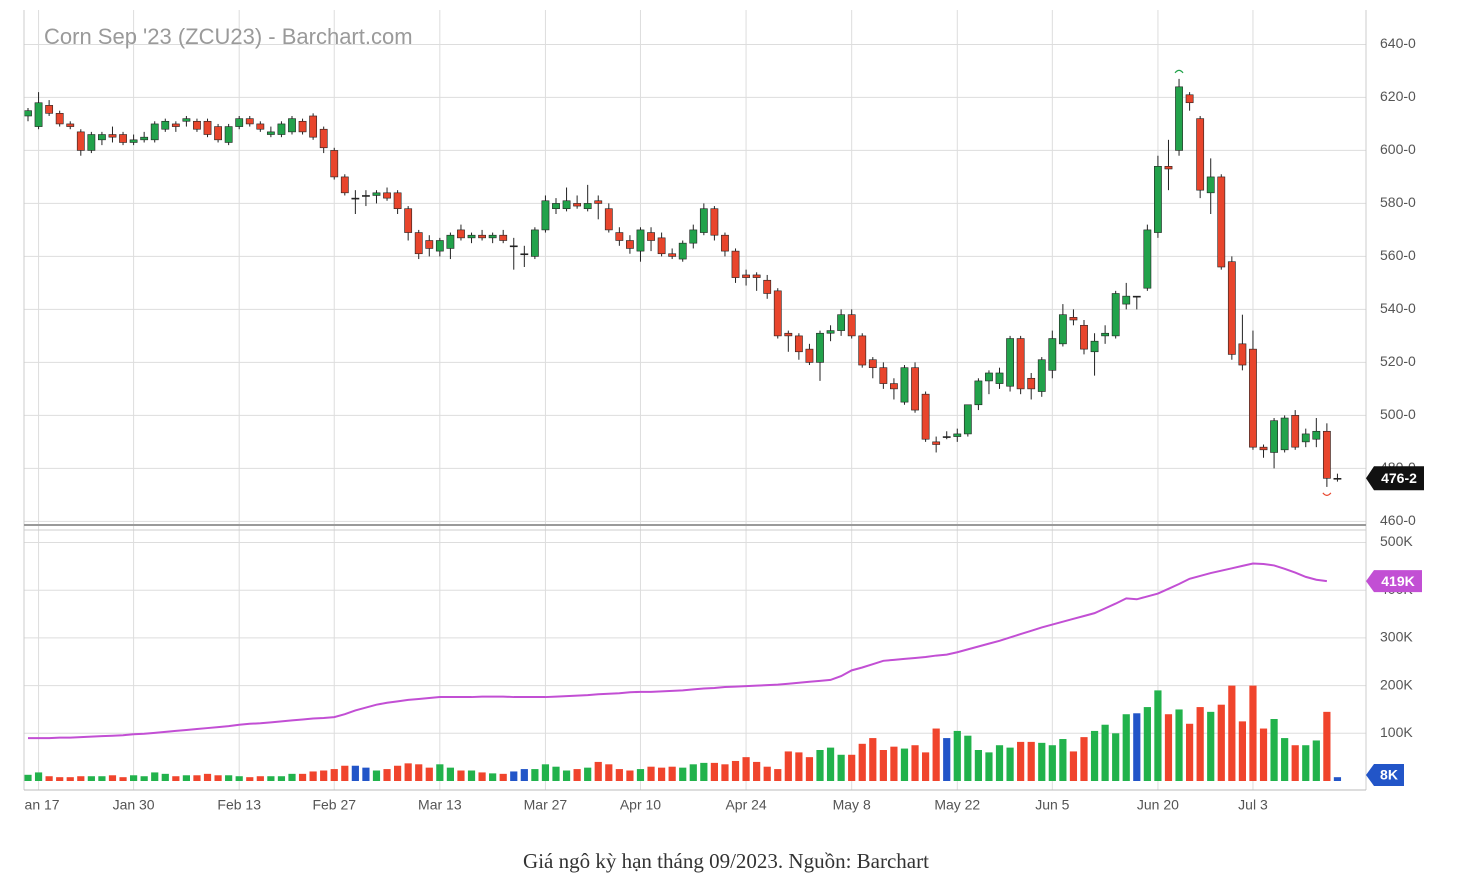 This screenshot has width=1472, height=889. Describe the element at coordinates (1398, 255) in the screenshot. I see `y-tick-label: 560-0` at that location.